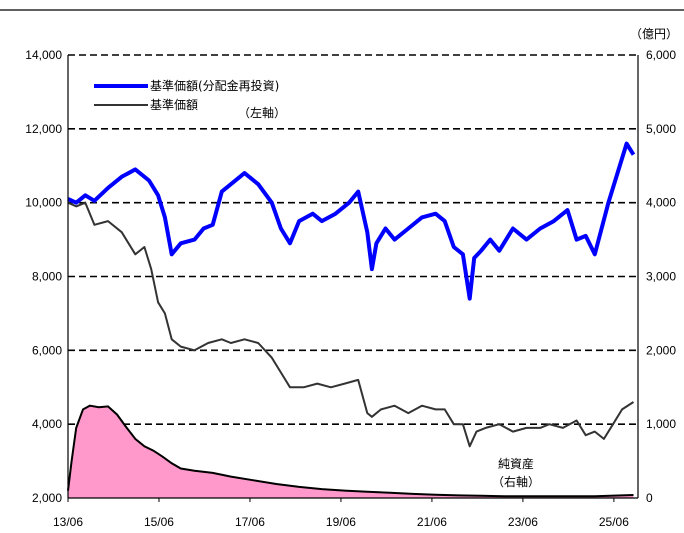 The width and height of the screenshot is (684, 533). I want to click on y-right-tick-label: 5,000, so click(661, 129).